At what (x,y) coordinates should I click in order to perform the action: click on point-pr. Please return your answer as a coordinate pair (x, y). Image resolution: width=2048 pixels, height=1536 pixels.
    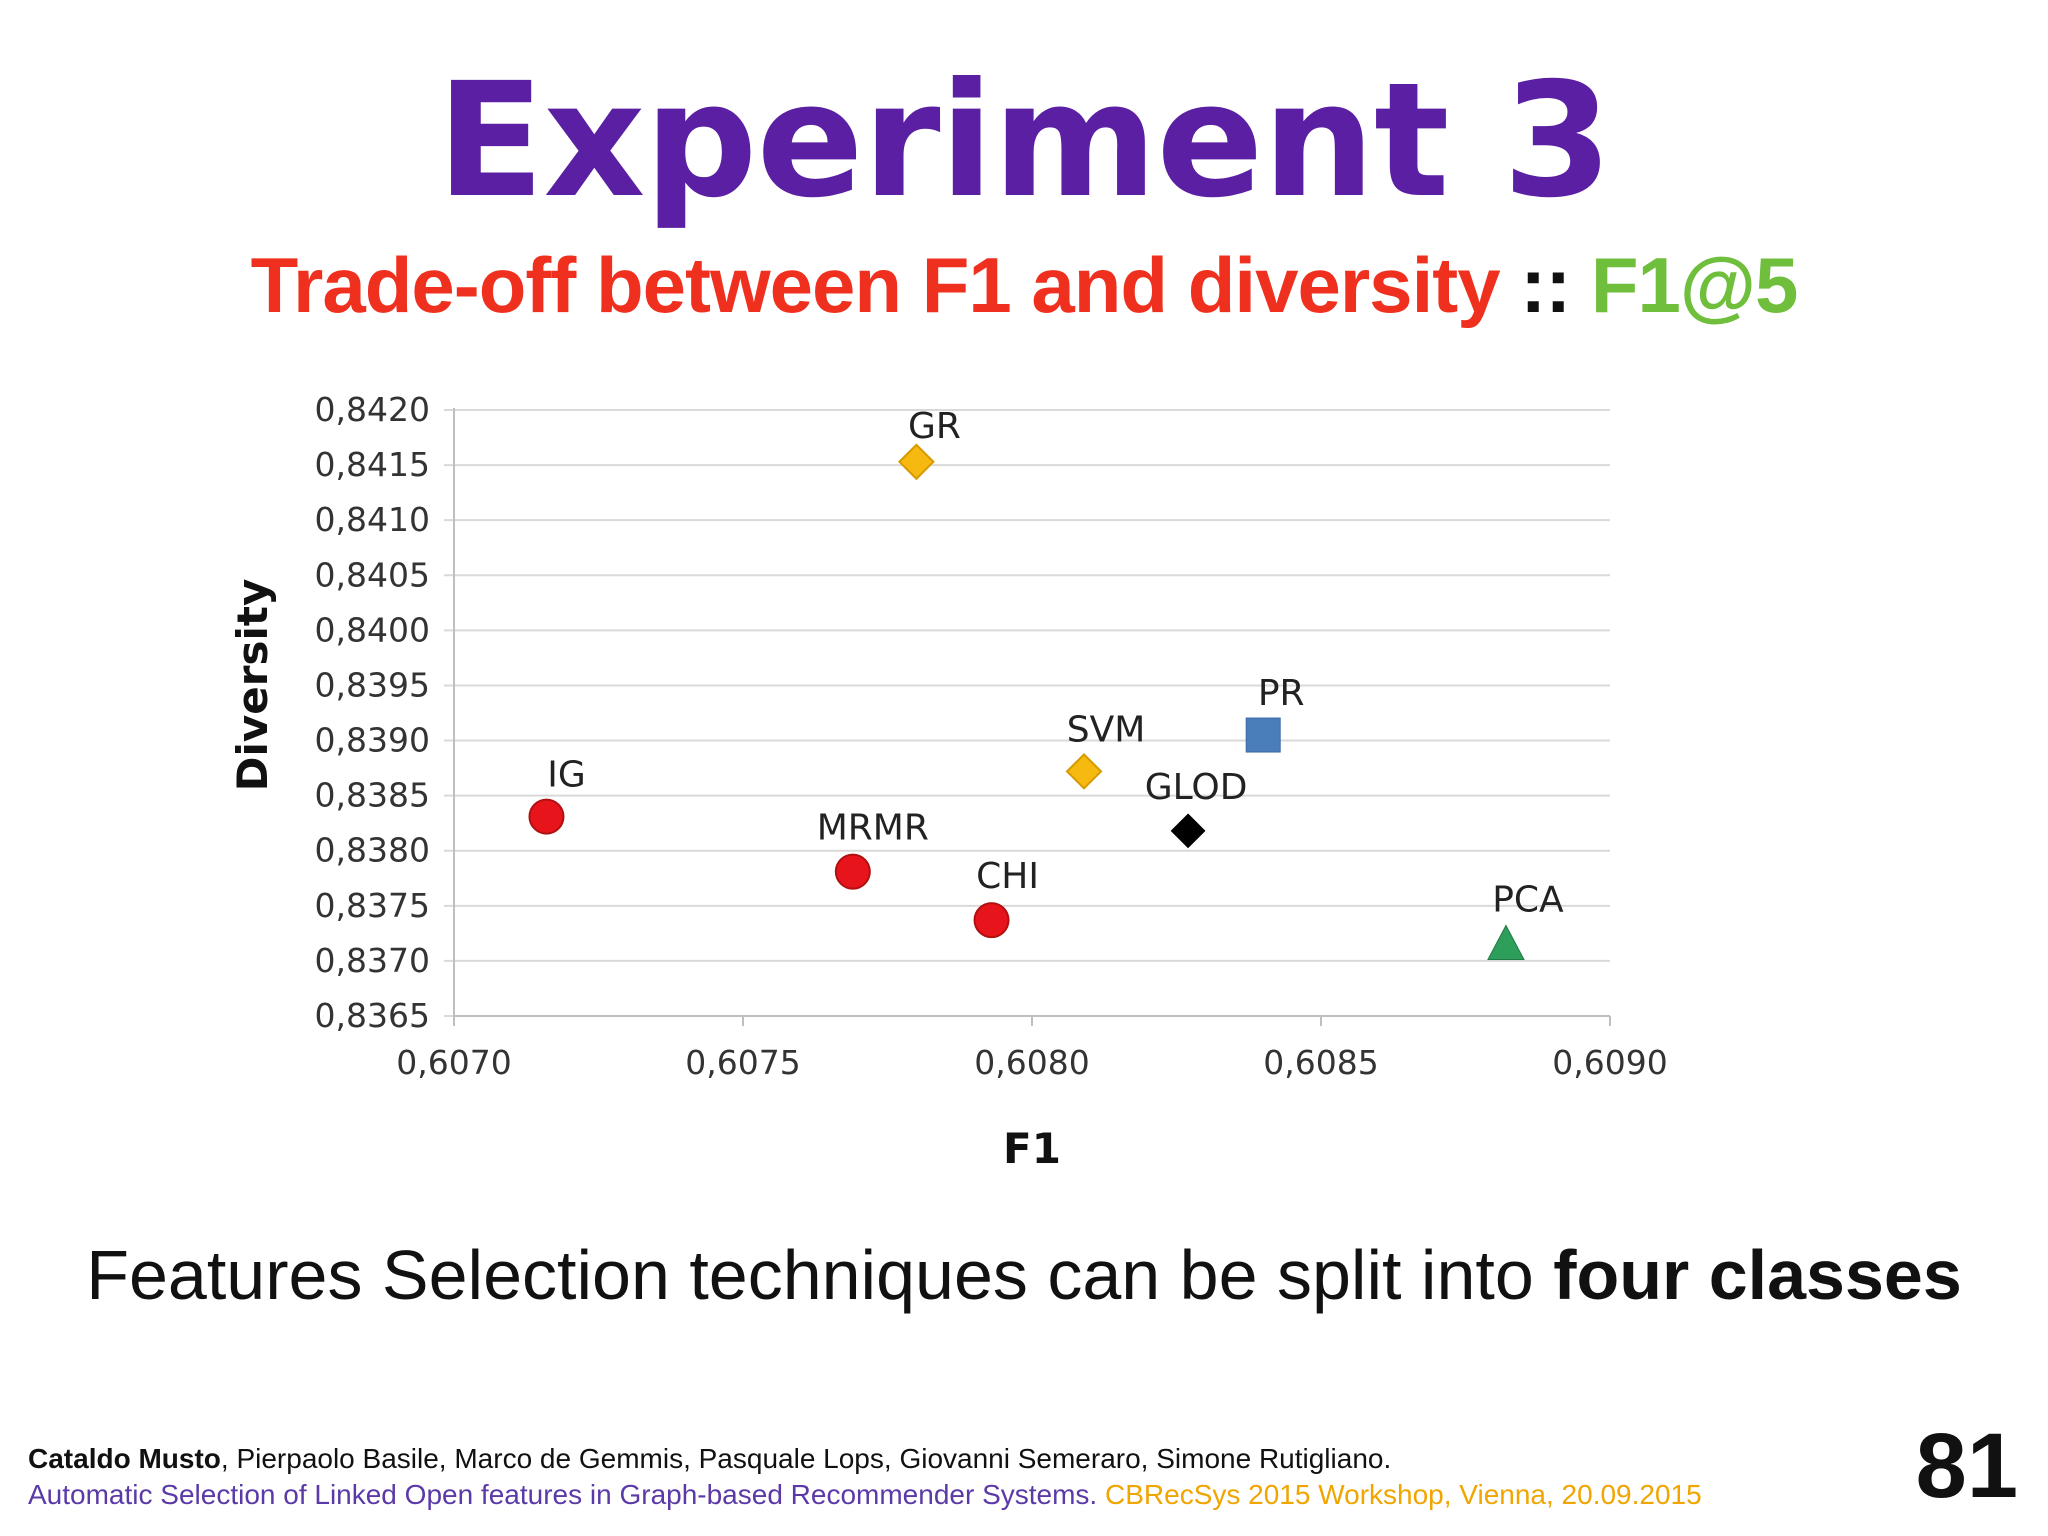
    Looking at the image, I should click on (1263, 735).